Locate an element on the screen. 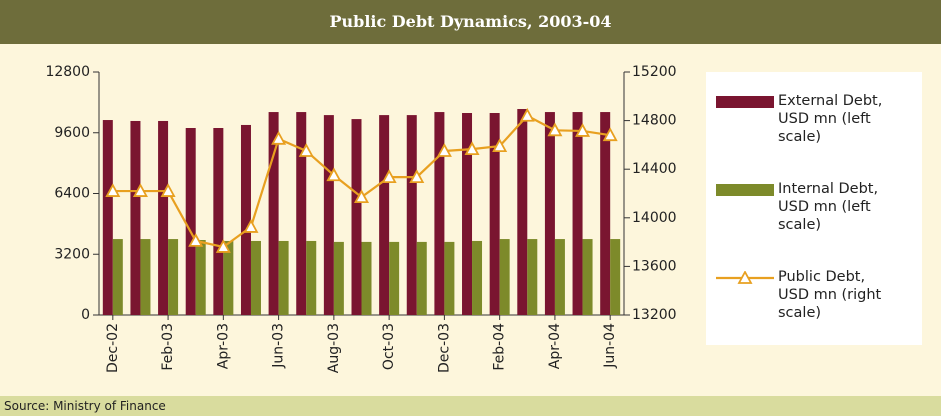  y2-tick-label: 15200 is located at coordinates (654, 72).